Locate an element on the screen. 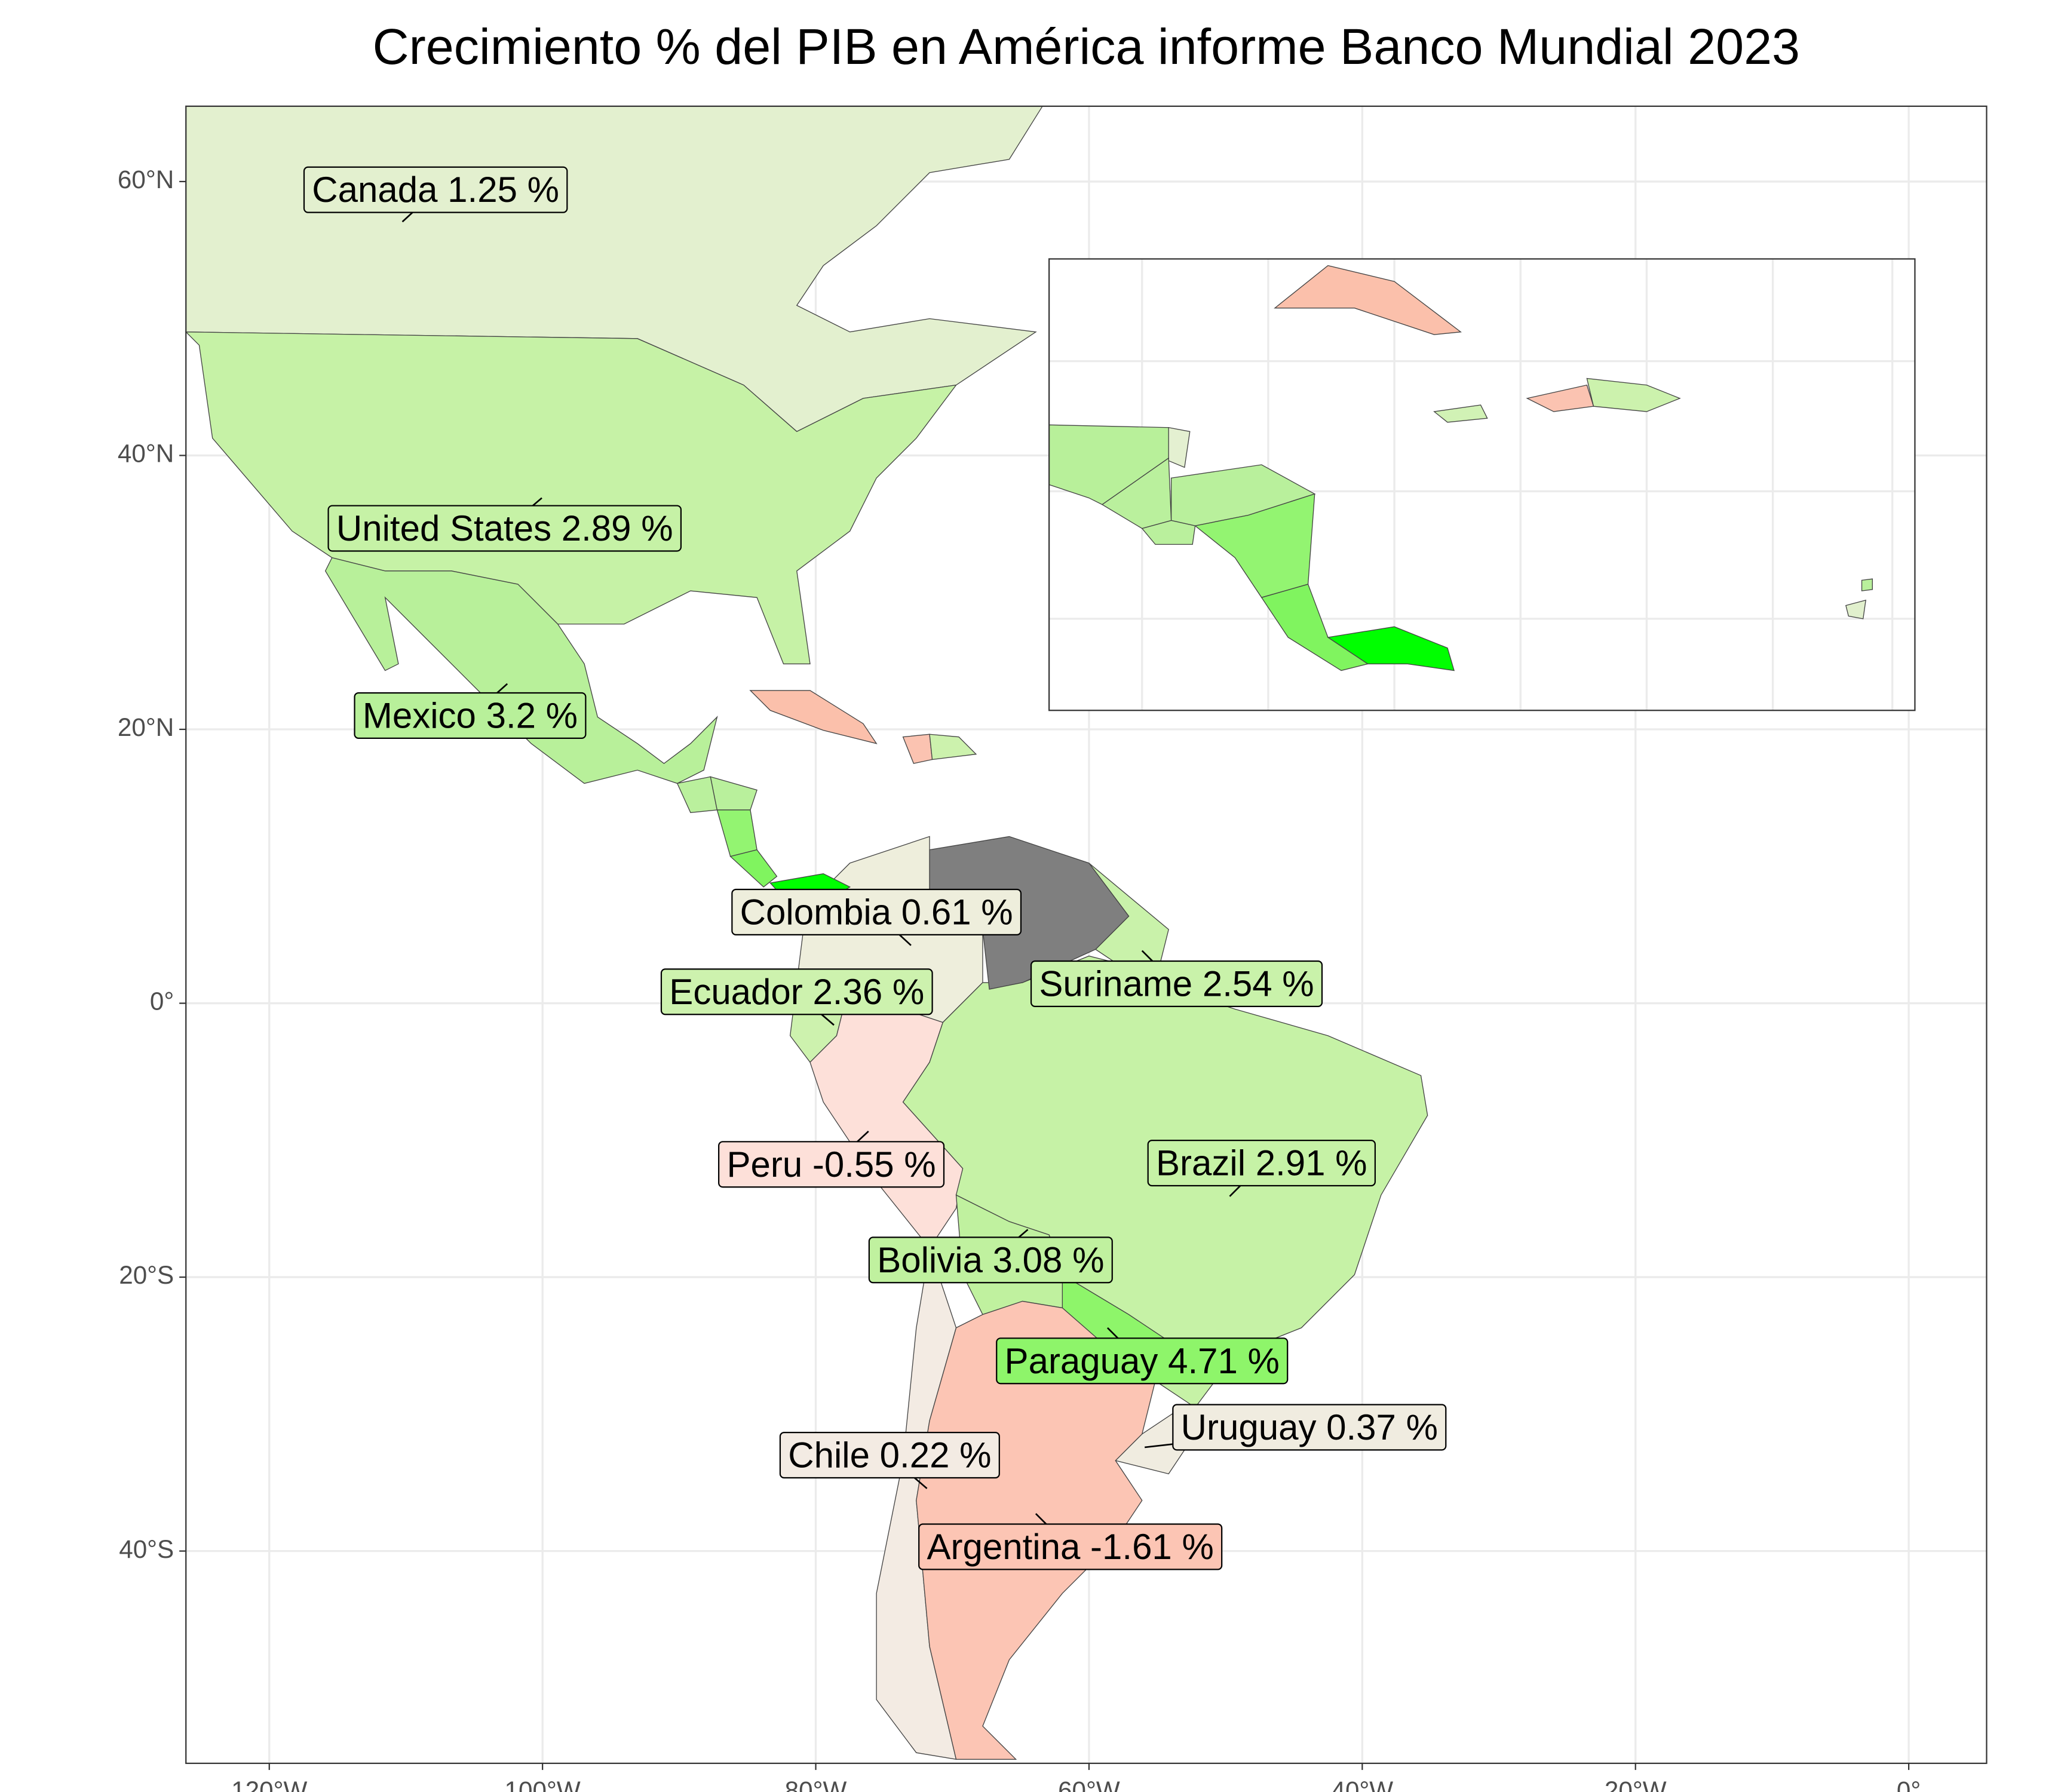  data-label: Ecuador 2.36 % is located at coordinates (796, 992).